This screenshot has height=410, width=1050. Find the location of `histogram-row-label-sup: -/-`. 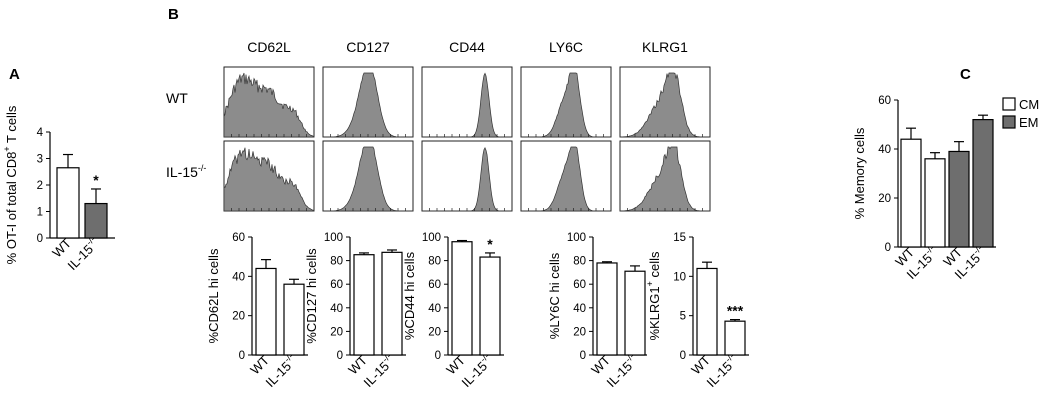

histogram-row-label-sup: -/- is located at coordinates (202, 168).